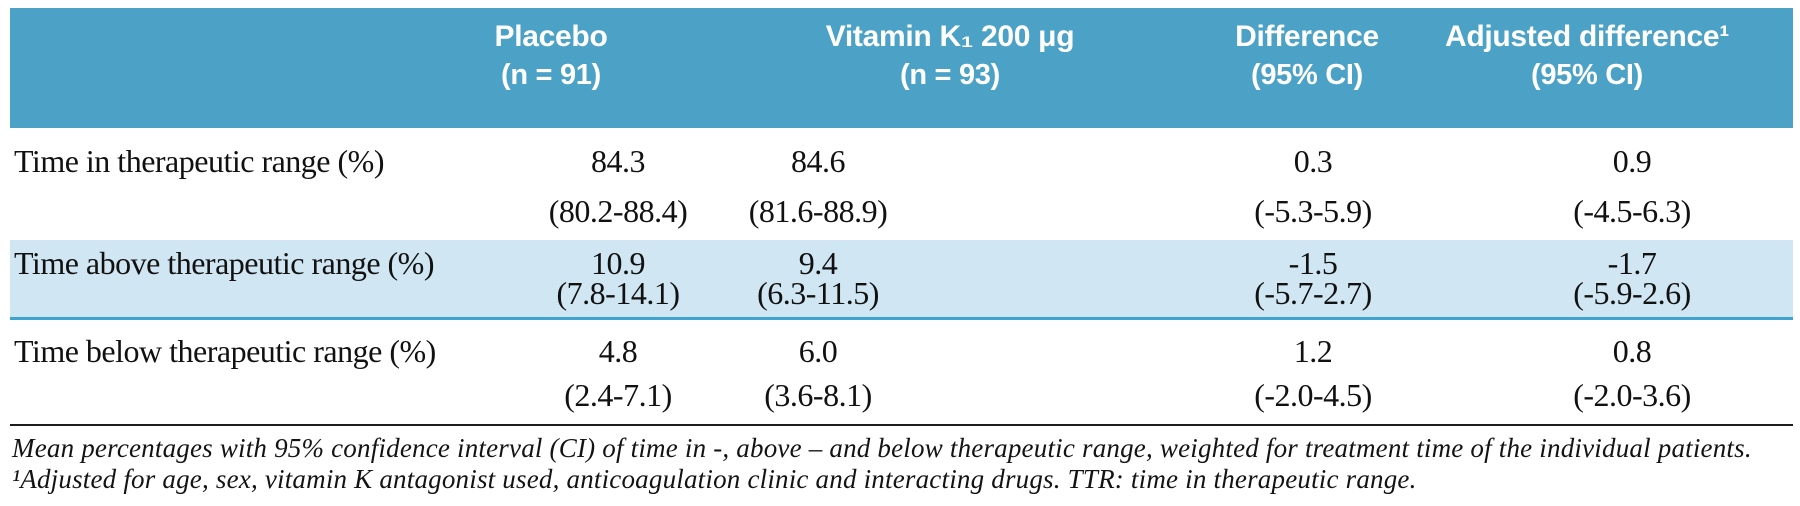 The height and width of the screenshot is (506, 1800). What do you see at coordinates (950, 75) in the screenshot?
I see `column-header-n: (n = 93)` at bounding box center [950, 75].